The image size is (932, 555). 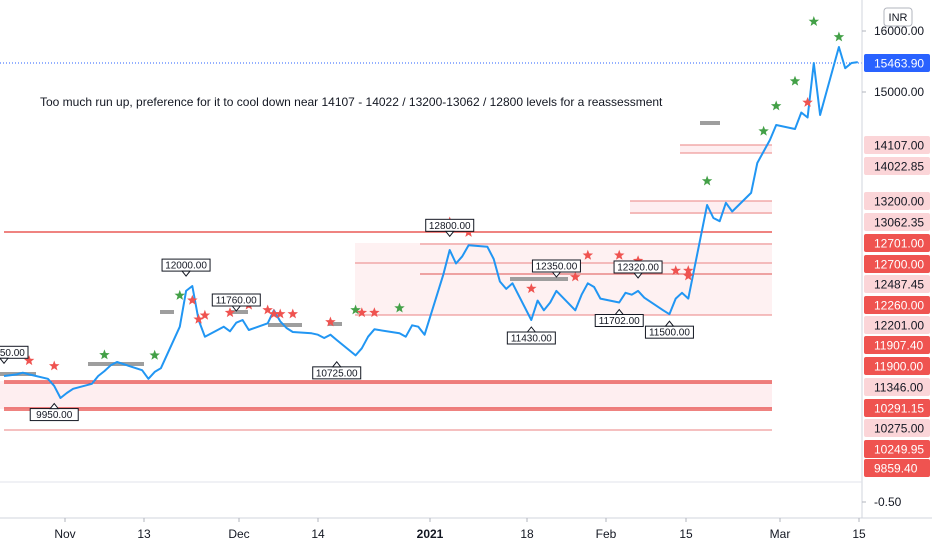 I want to click on level-badge: 12700.00, so click(x=897, y=264).